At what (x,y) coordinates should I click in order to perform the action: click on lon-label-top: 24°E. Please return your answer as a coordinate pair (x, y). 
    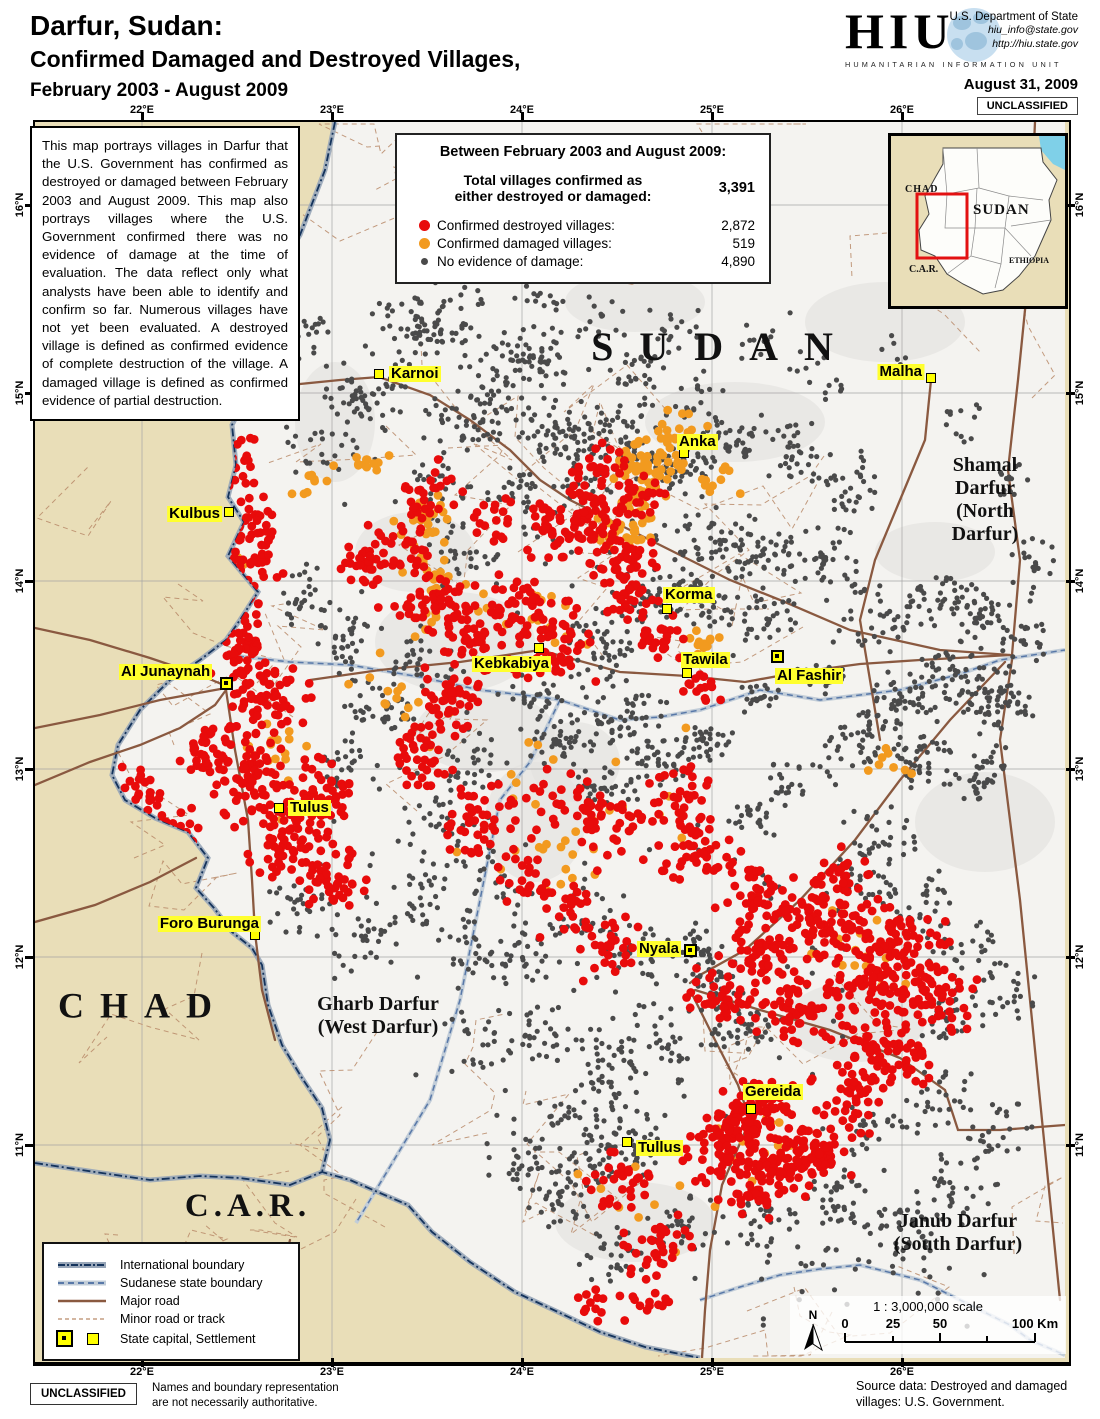
    Looking at the image, I should click on (522, 110).